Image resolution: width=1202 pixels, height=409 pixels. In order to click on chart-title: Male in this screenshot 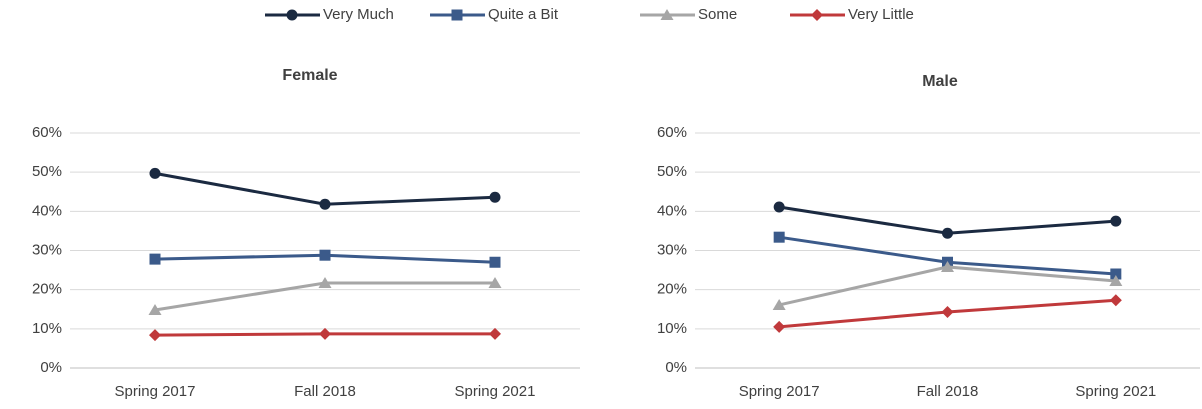, I will do `click(940, 81)`.